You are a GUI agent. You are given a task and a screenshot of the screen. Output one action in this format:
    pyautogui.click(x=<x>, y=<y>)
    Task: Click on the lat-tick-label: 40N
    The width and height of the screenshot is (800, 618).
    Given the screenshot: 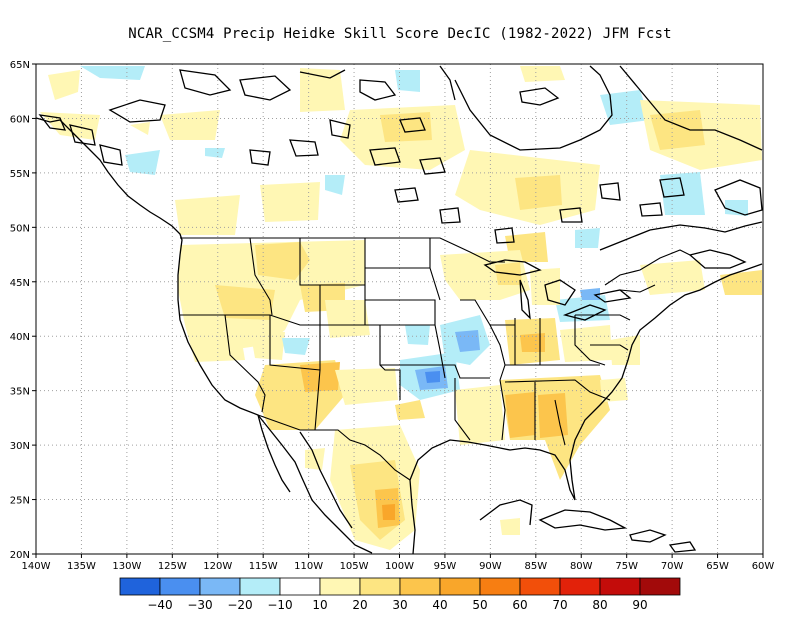 What is the action you would take?
    pyautogui.click(x=20, y=337)
    